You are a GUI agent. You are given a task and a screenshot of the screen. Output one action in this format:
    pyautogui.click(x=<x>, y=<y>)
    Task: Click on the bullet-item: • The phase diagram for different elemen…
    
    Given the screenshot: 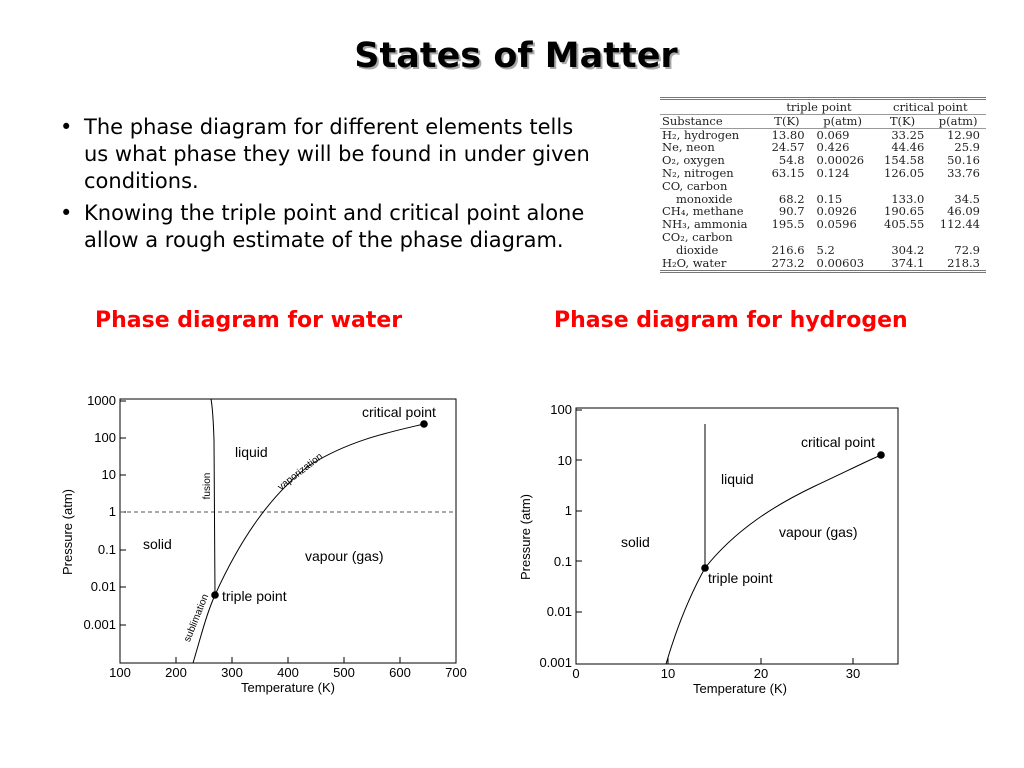 What is the action you would take?
    pyautogui.click(x=330, y=154)
    